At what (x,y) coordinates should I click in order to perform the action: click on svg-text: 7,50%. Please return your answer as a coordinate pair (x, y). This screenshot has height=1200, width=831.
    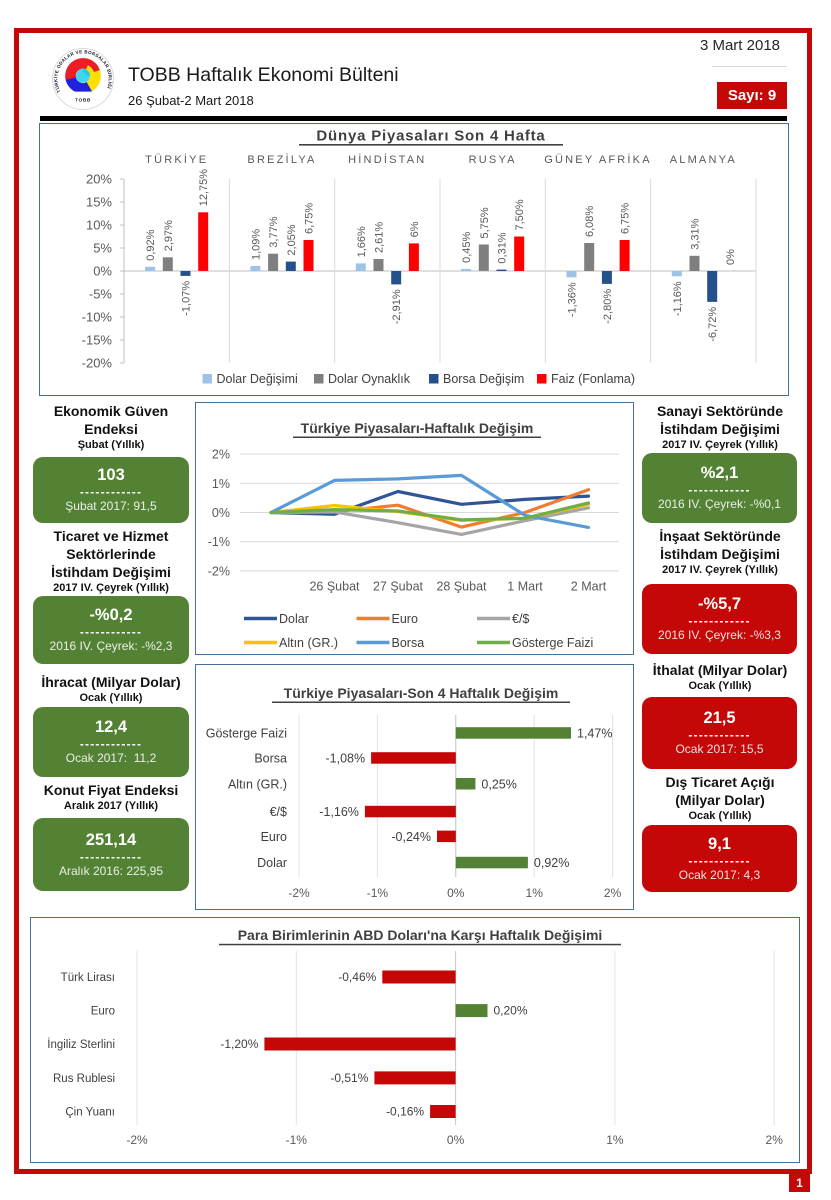
    Looking at the image, I should click on (520, 214).